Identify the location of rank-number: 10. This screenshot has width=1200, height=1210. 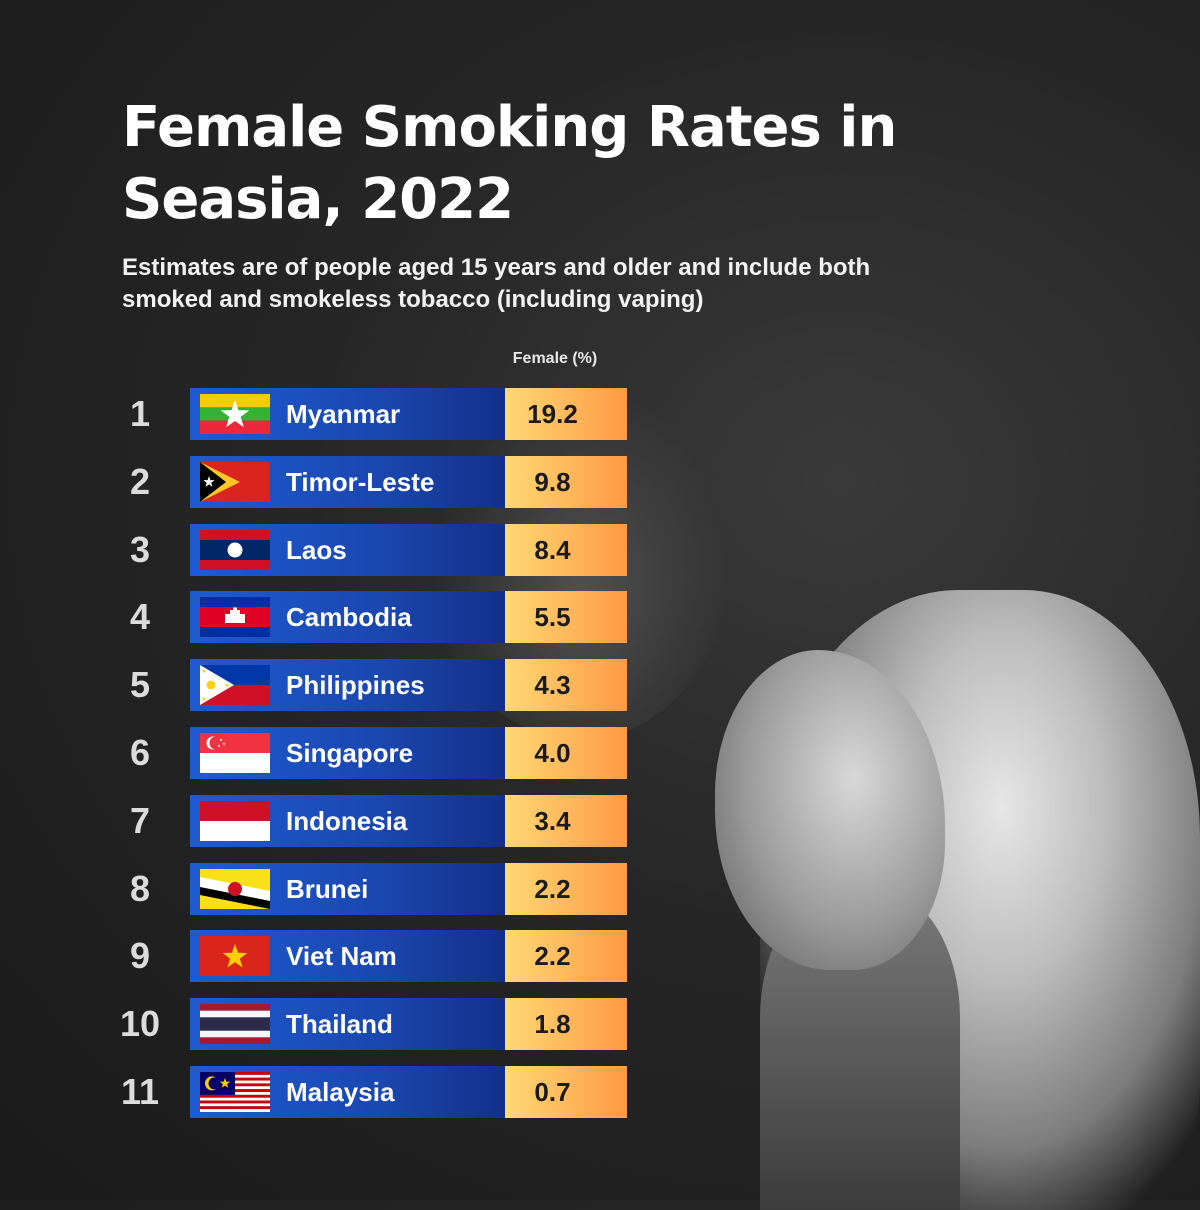
(140, 1024).